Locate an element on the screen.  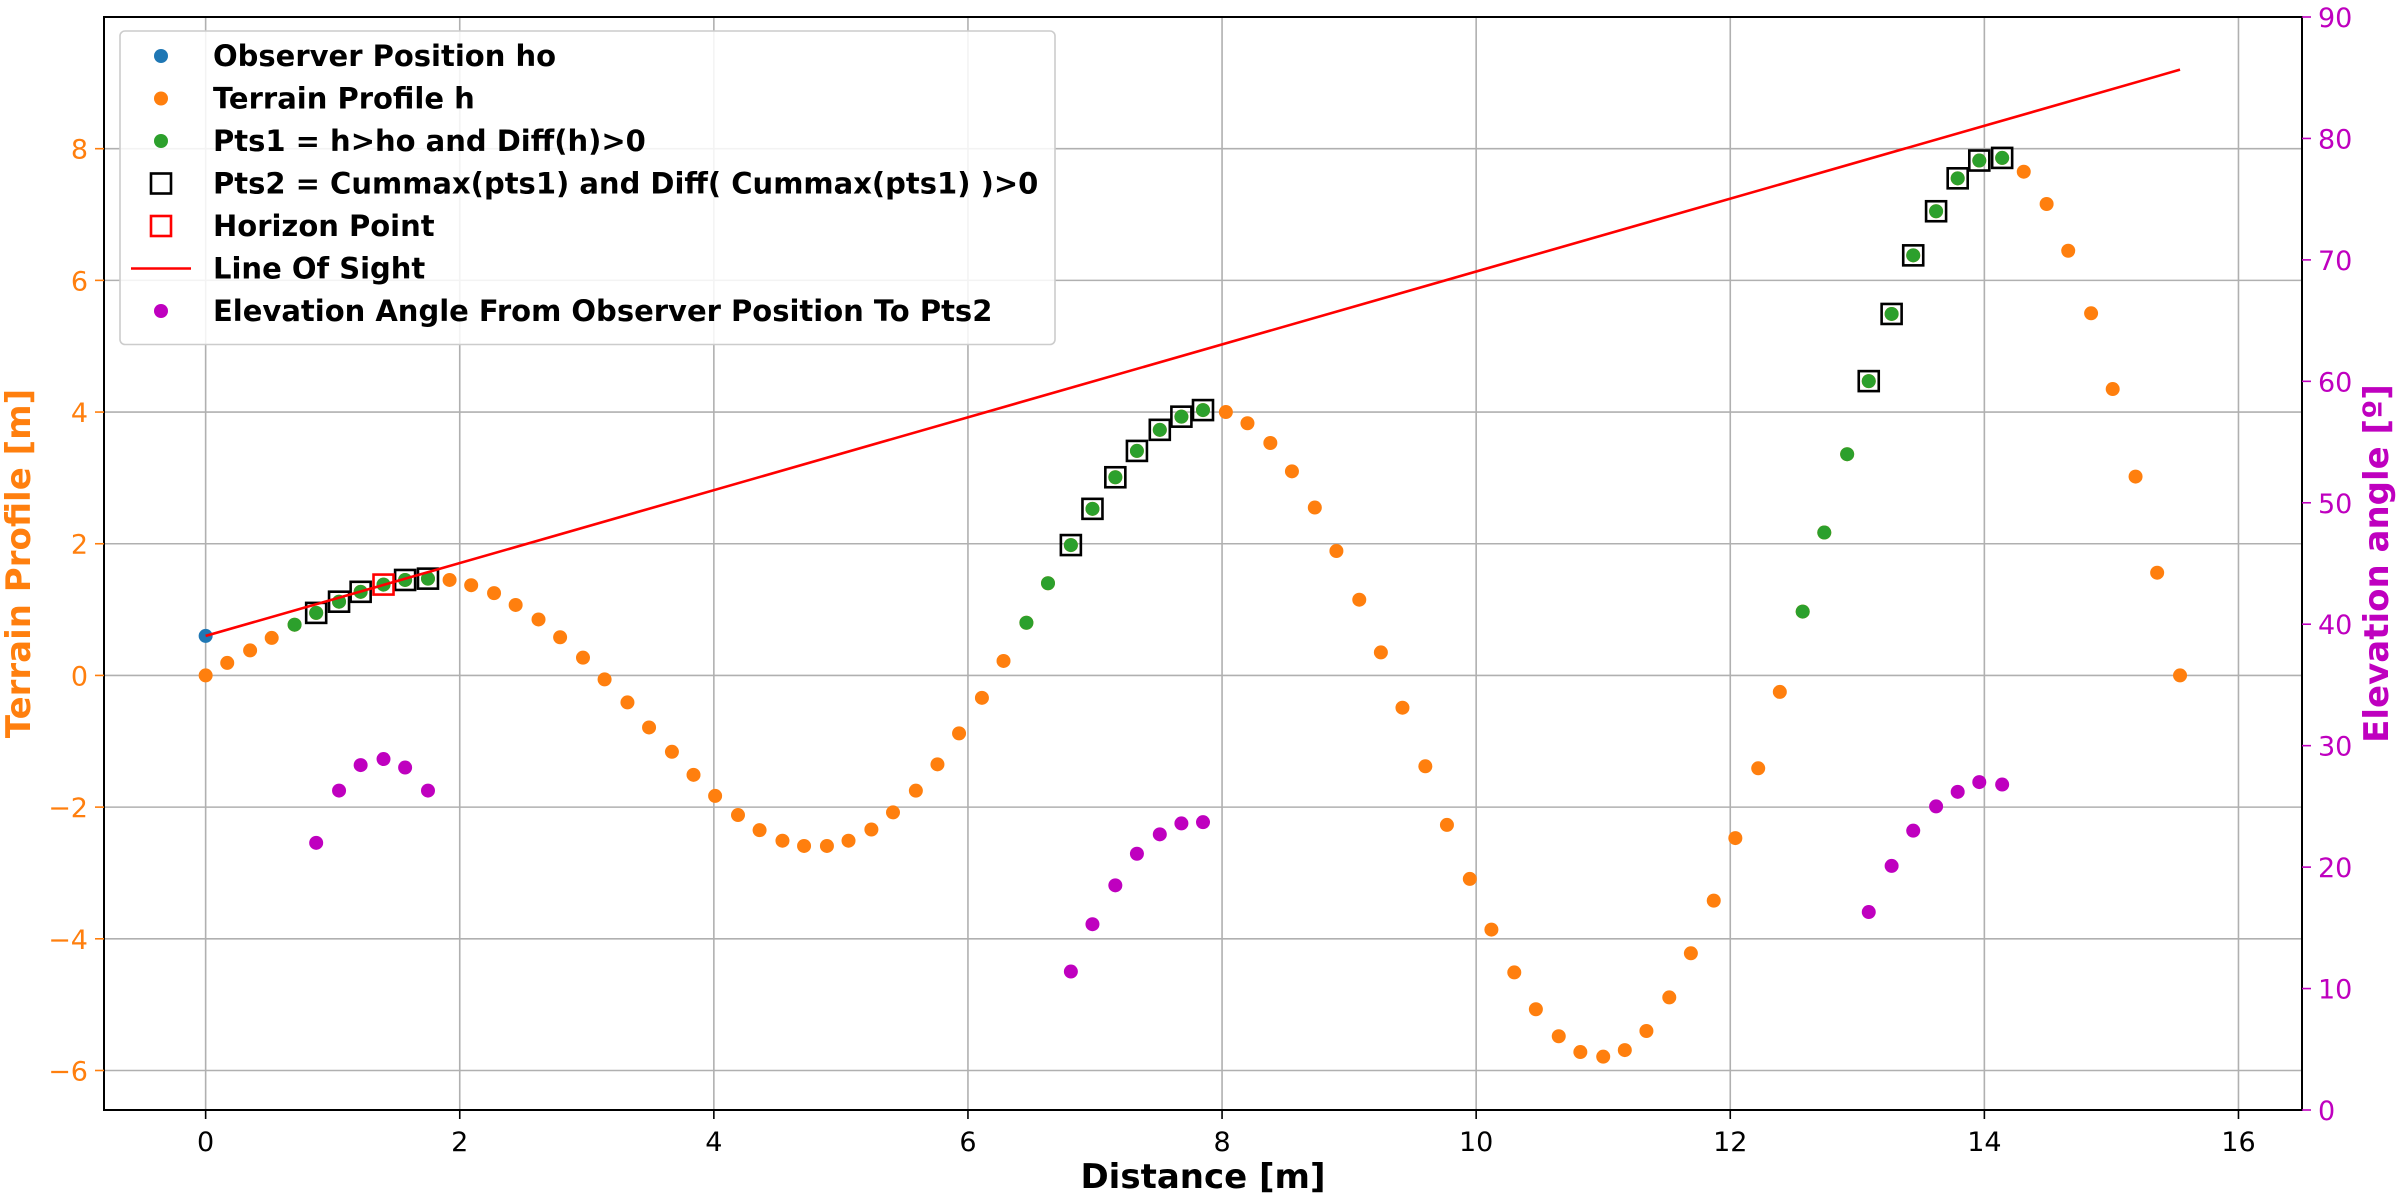
y-axis-left: −6 −4 −2 0 2 4 6 8 is located at coordinates (76, 611).